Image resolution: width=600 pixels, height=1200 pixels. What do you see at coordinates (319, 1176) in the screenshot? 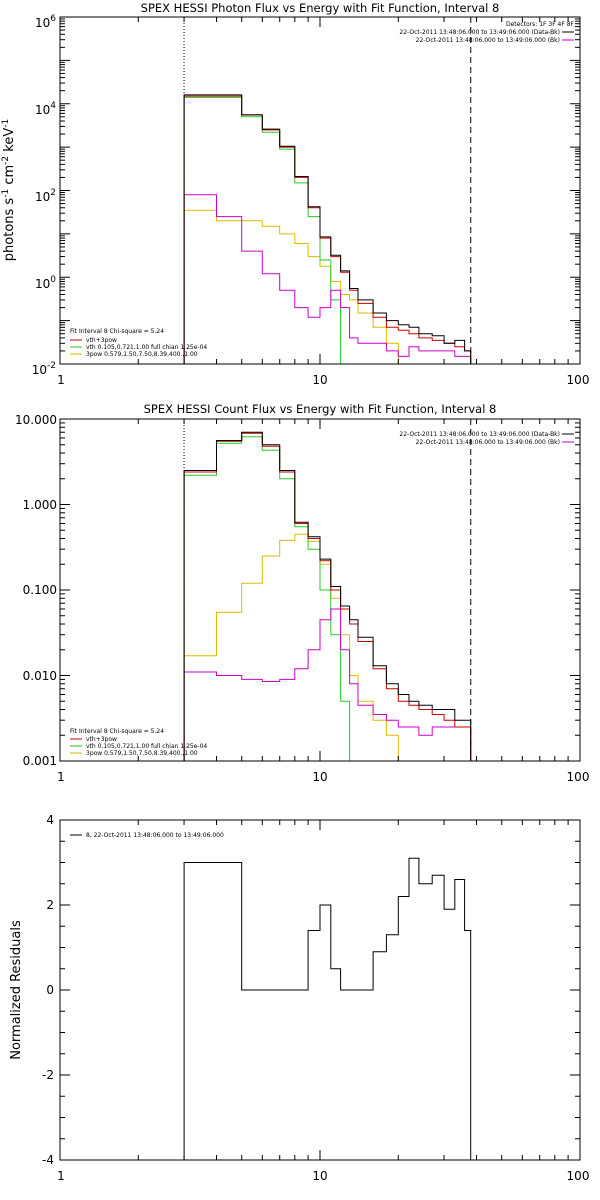
I see `residuals-x-tick-10: 10` at bounding box center [319, 1176].